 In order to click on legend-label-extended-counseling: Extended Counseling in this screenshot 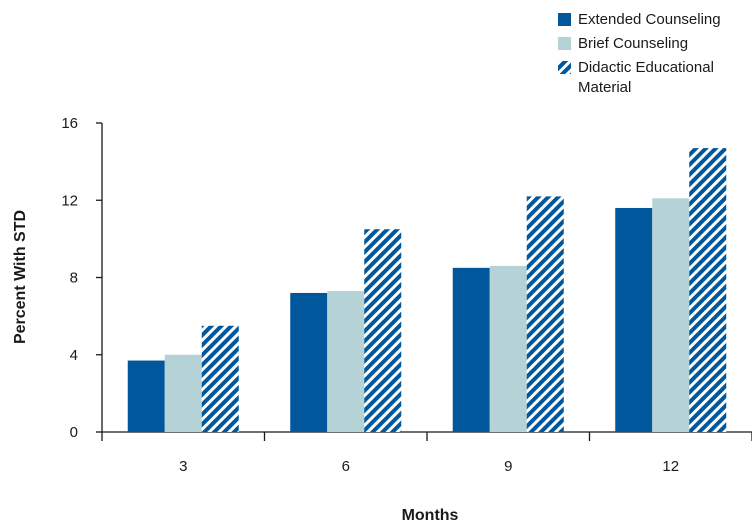, I will do `click(649, 19)`.